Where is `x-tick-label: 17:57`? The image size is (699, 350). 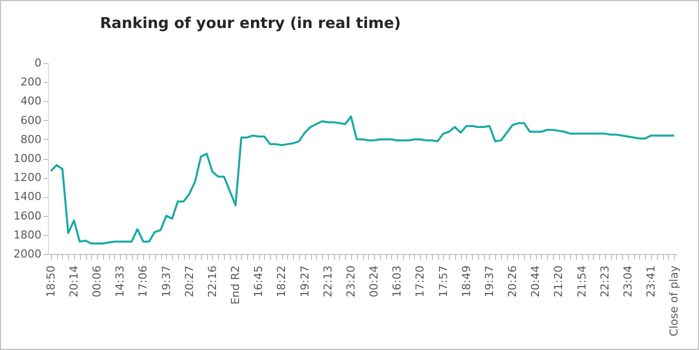
x-tick-label: 17:57 is located at coordinates (443, 282).